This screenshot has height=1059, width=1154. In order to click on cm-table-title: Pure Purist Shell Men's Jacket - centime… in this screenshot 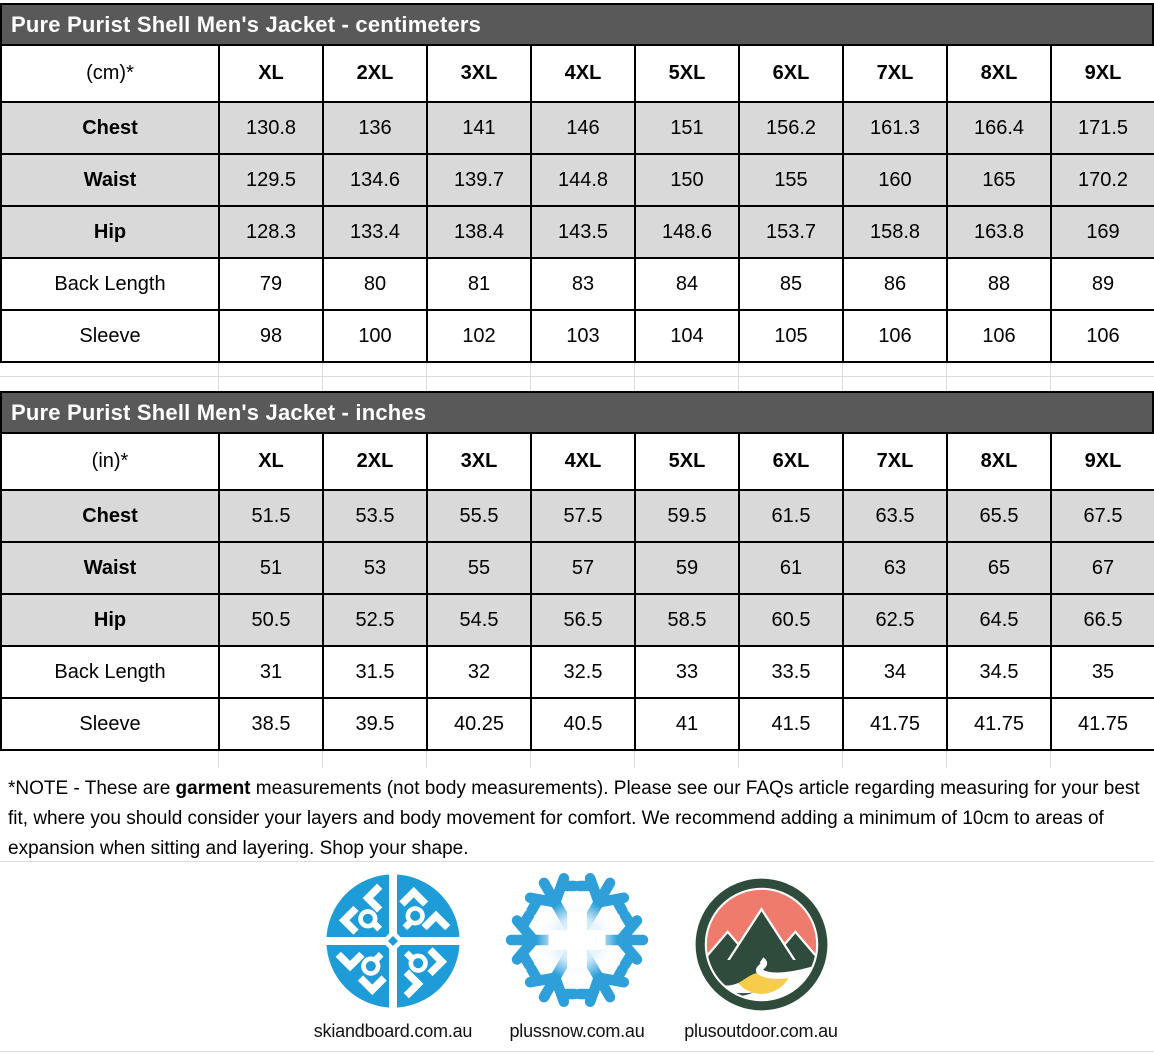, I will do `click(577, 24)`.